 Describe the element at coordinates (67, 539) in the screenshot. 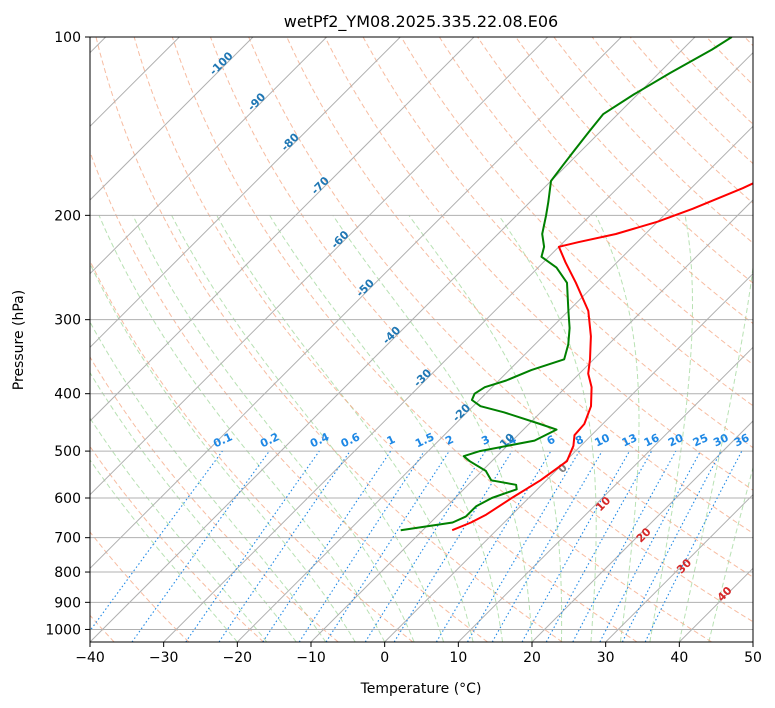

I see `y-tick-label: 700` at that location.